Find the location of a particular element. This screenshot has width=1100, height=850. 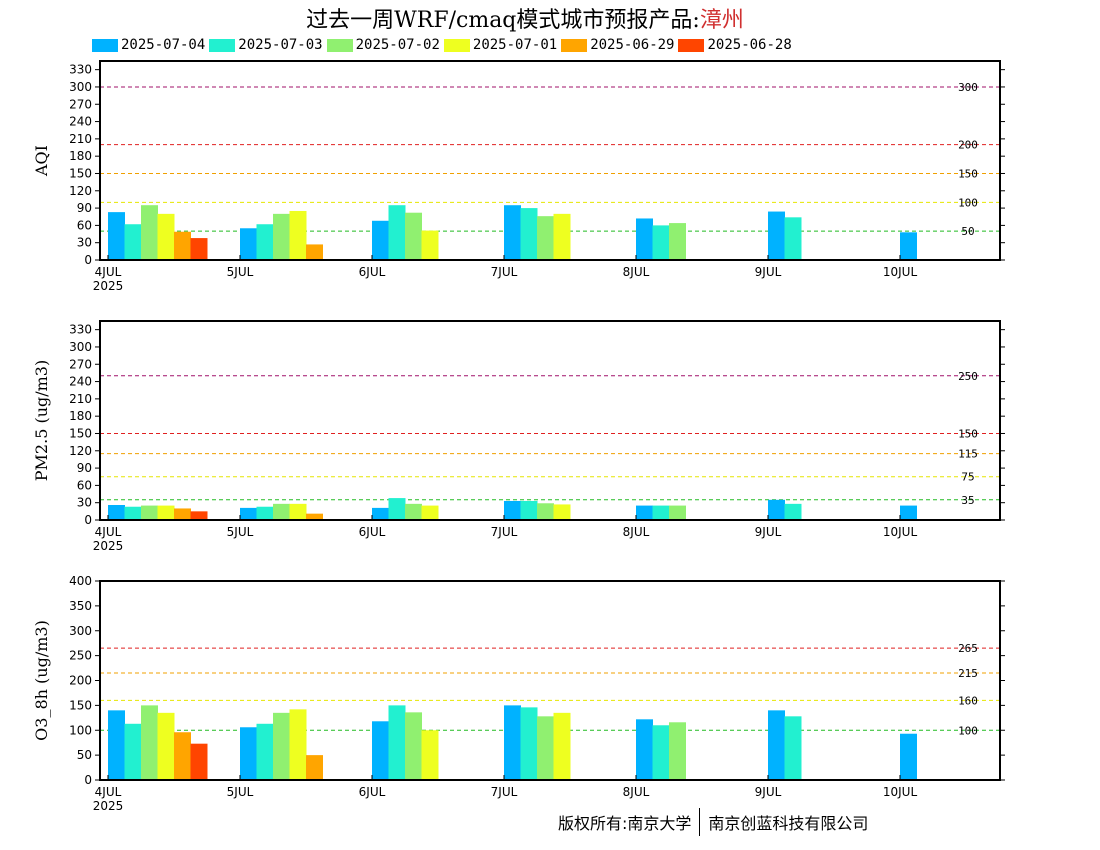

y-tick-label: 60 is located at coordinates (84, 485).